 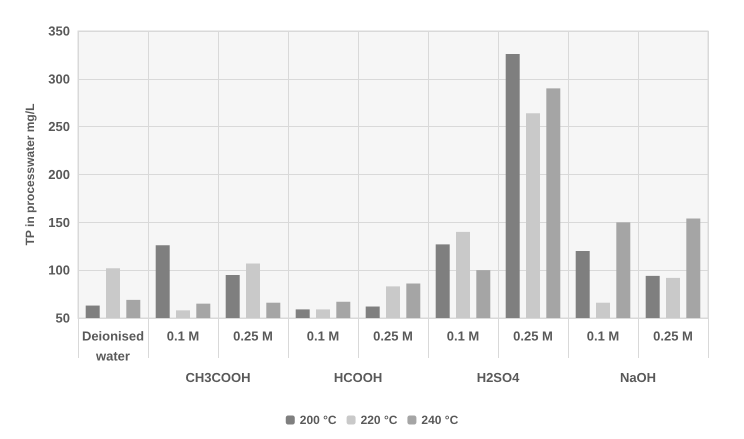 I want to click on y-tick-label: 50, so click(x=63, y=318).